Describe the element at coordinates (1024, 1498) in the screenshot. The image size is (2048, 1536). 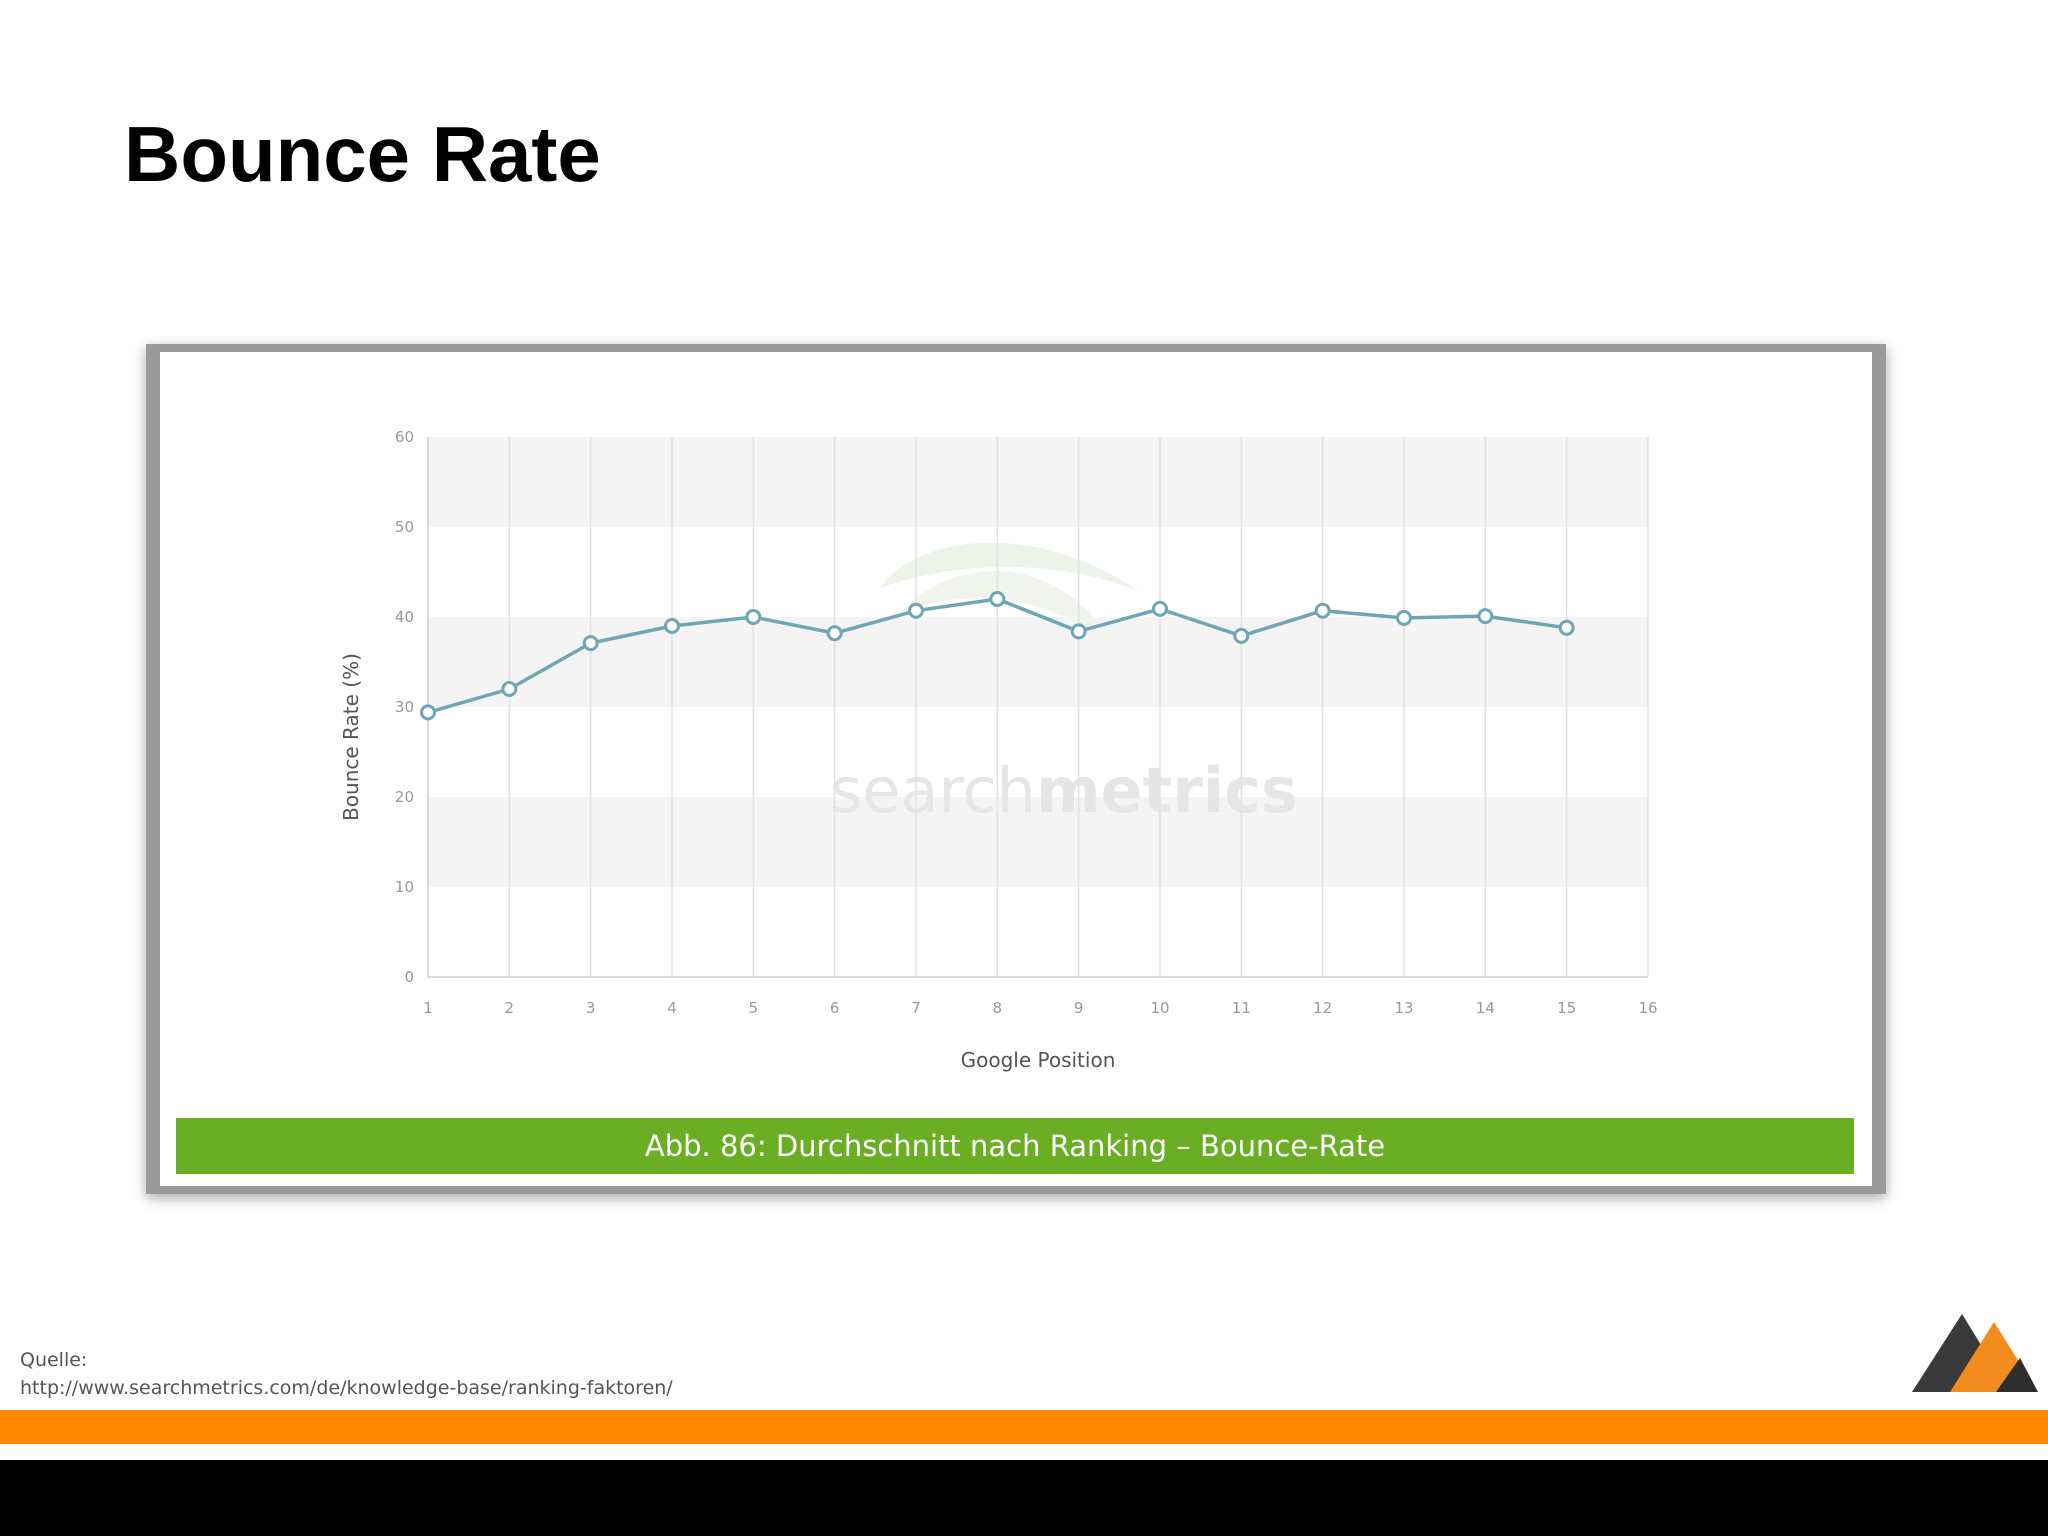
I see `footer-black-bar` at that location.